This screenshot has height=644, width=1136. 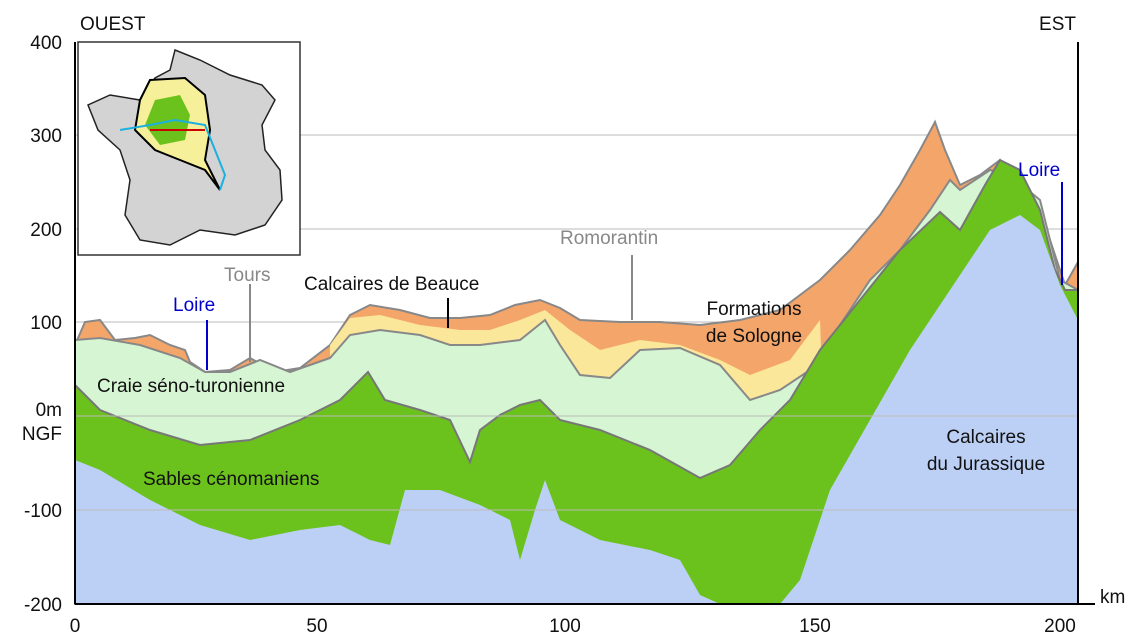 I want to click on basin-core, so click(x=167, y=120).